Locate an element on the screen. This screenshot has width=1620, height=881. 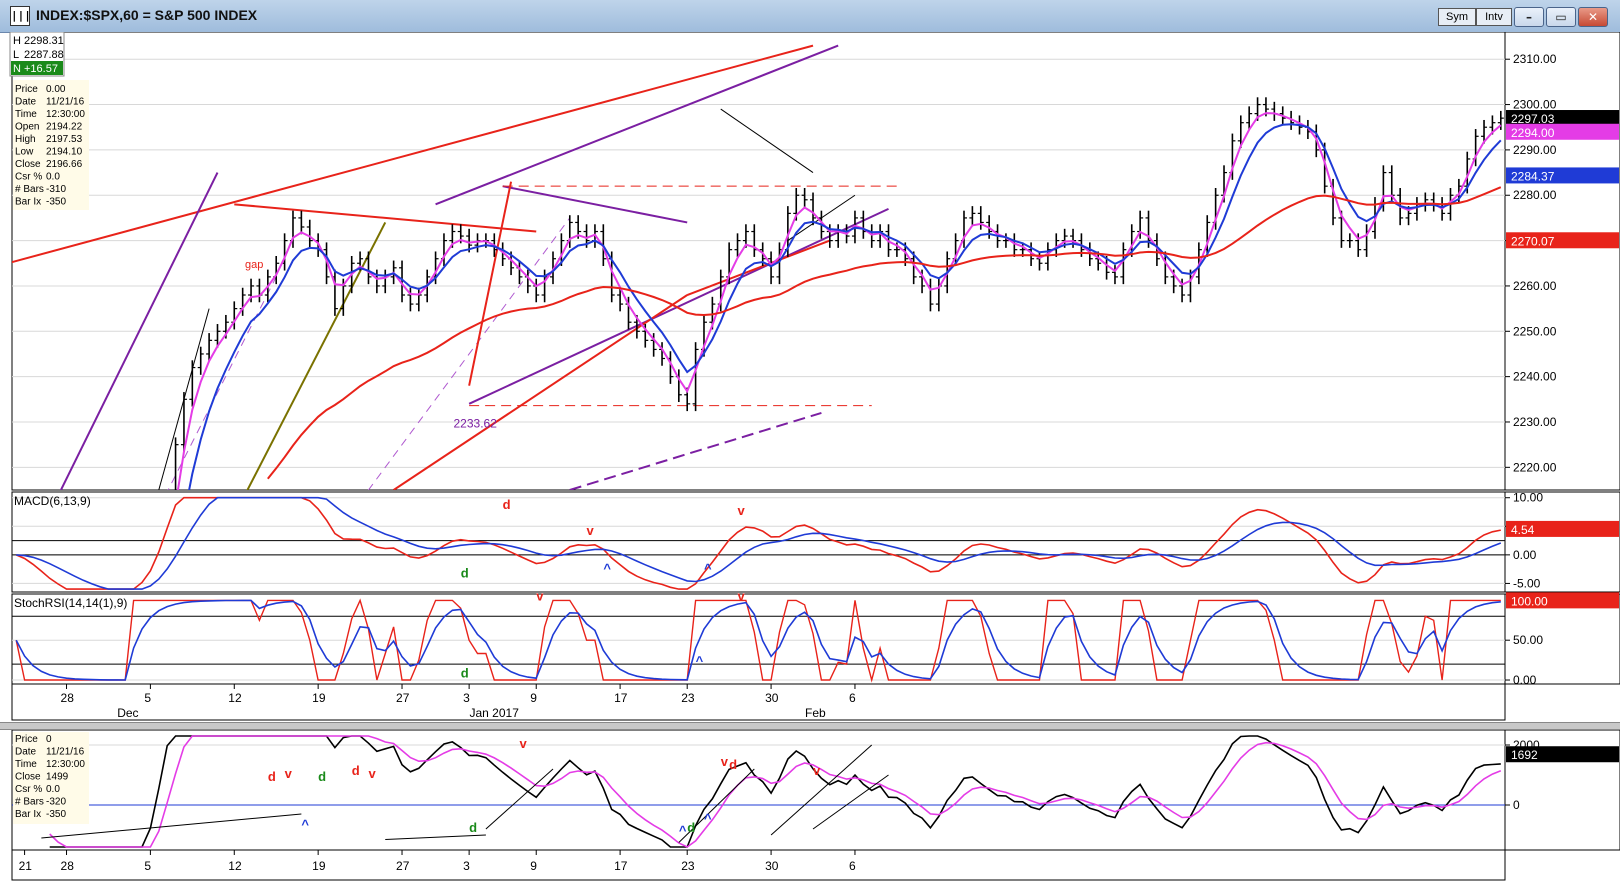
price-annotation: gap is located at coordinates (254, 265).